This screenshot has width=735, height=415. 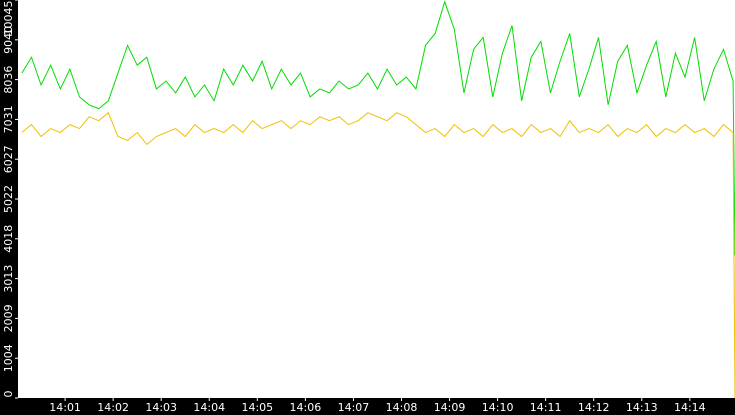 I want to click on x-tick-label: 14:01, so click(x=65, y=407).